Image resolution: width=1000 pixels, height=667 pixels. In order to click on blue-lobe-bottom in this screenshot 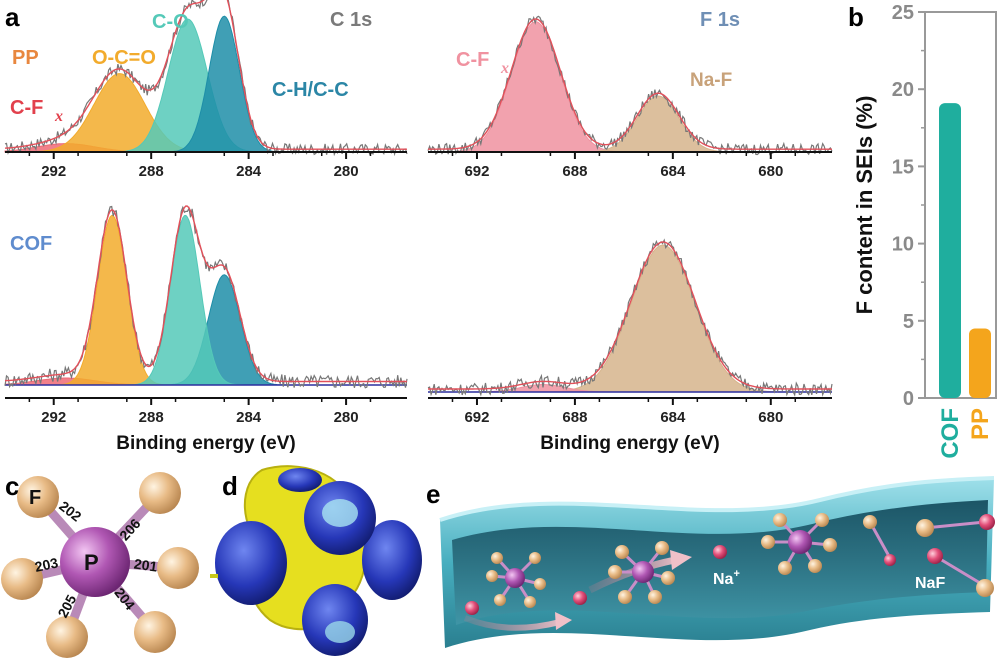, I will do `click(335, 620)`.